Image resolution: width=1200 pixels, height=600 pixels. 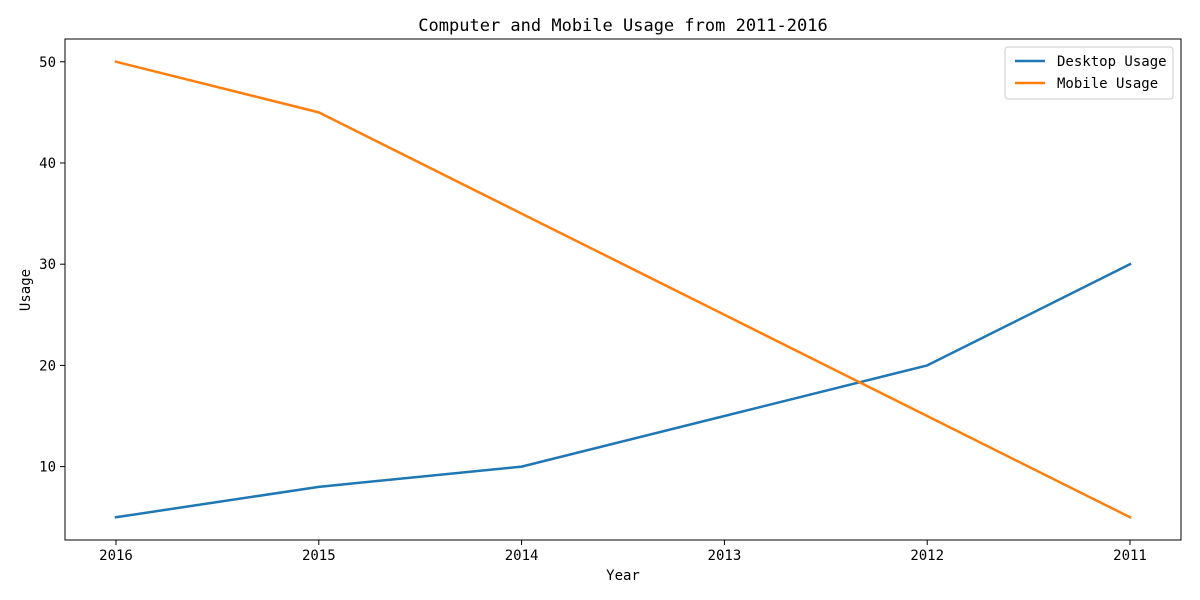 What do you see at coordinates (47, 468) in the screenshot?
I see `y-tick-label: 10` at bounding box center [47, 468].